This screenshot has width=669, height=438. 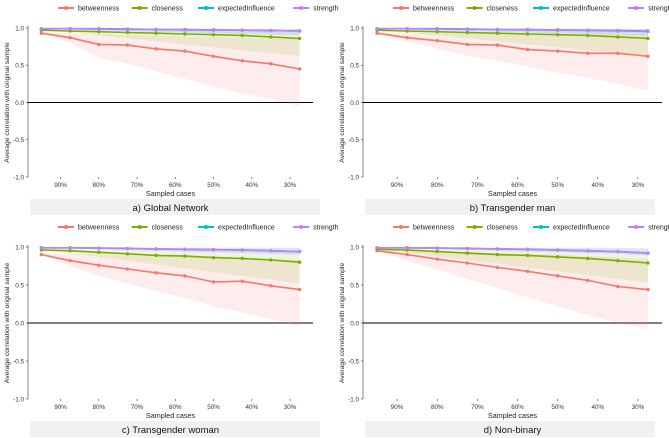 What do you see at coordinates (168, 9) in the screenshot?
I see `legend-label-closeness: closeness` at bounding box center [168, 9].